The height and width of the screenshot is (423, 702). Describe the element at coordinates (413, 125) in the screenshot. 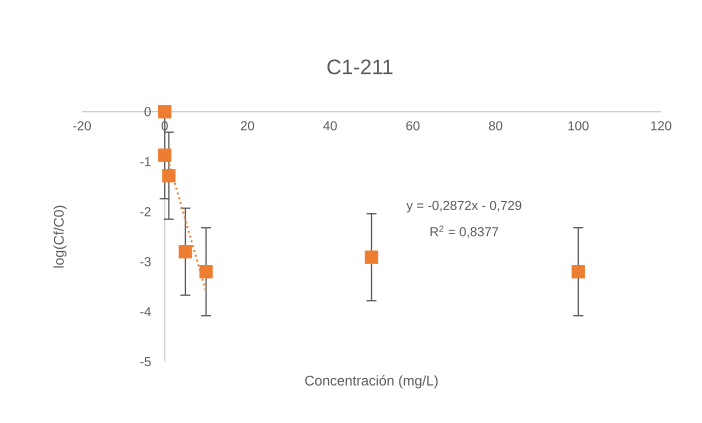

I see `x-tick-label: 60` at that location.